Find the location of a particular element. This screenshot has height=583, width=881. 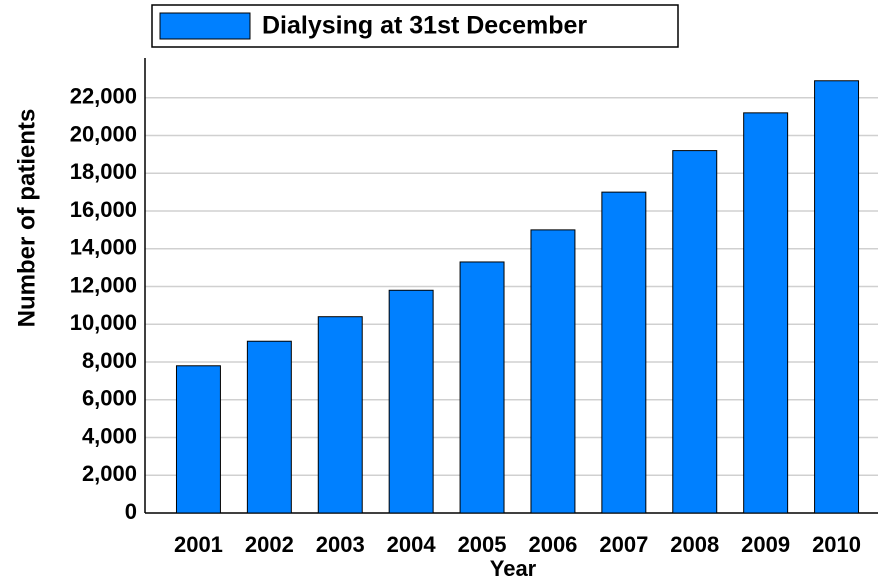

y-tick-label: 0 is located at coordinates (131, 511).